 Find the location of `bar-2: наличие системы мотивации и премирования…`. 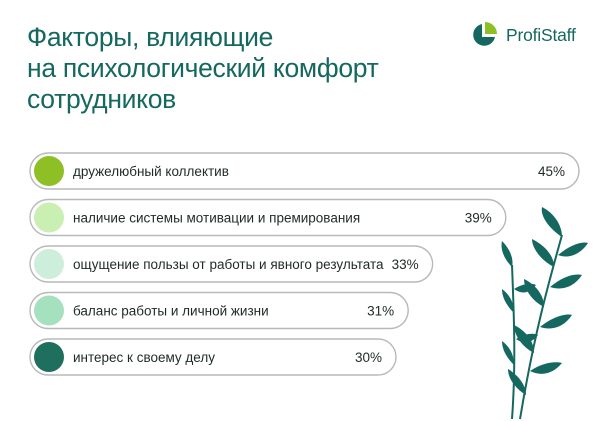

bar-2: наличие системы мотивации и премирования… is located at coordinates (268, 217).